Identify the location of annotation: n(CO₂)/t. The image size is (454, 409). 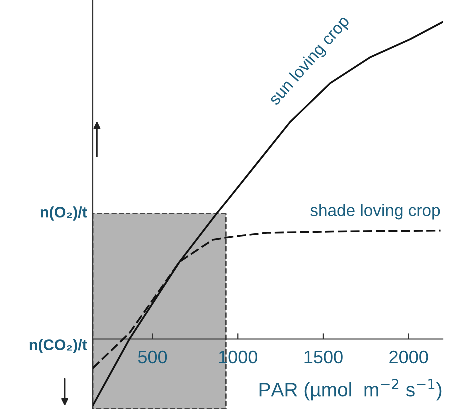
(59, 346).